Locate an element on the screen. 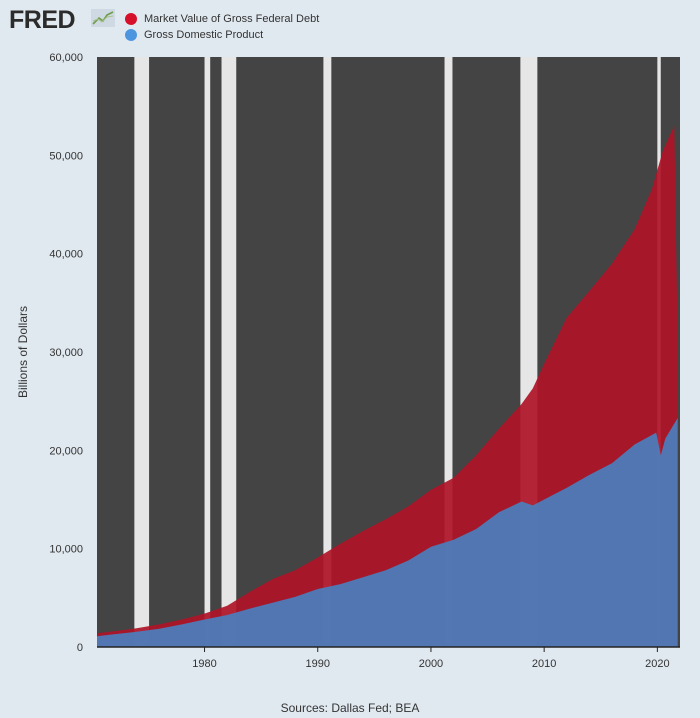  legend-label-gdp: Gross Domestic Product is located at coordinates (204, 35).